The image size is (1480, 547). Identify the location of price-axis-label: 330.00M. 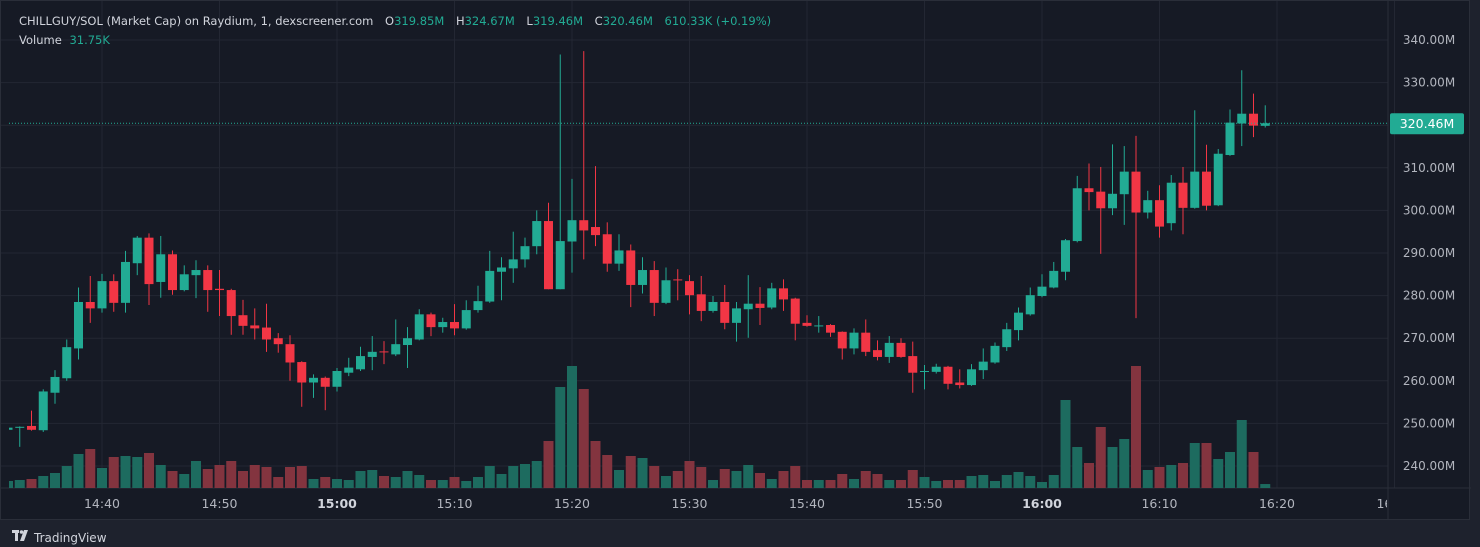
(1429, 83).